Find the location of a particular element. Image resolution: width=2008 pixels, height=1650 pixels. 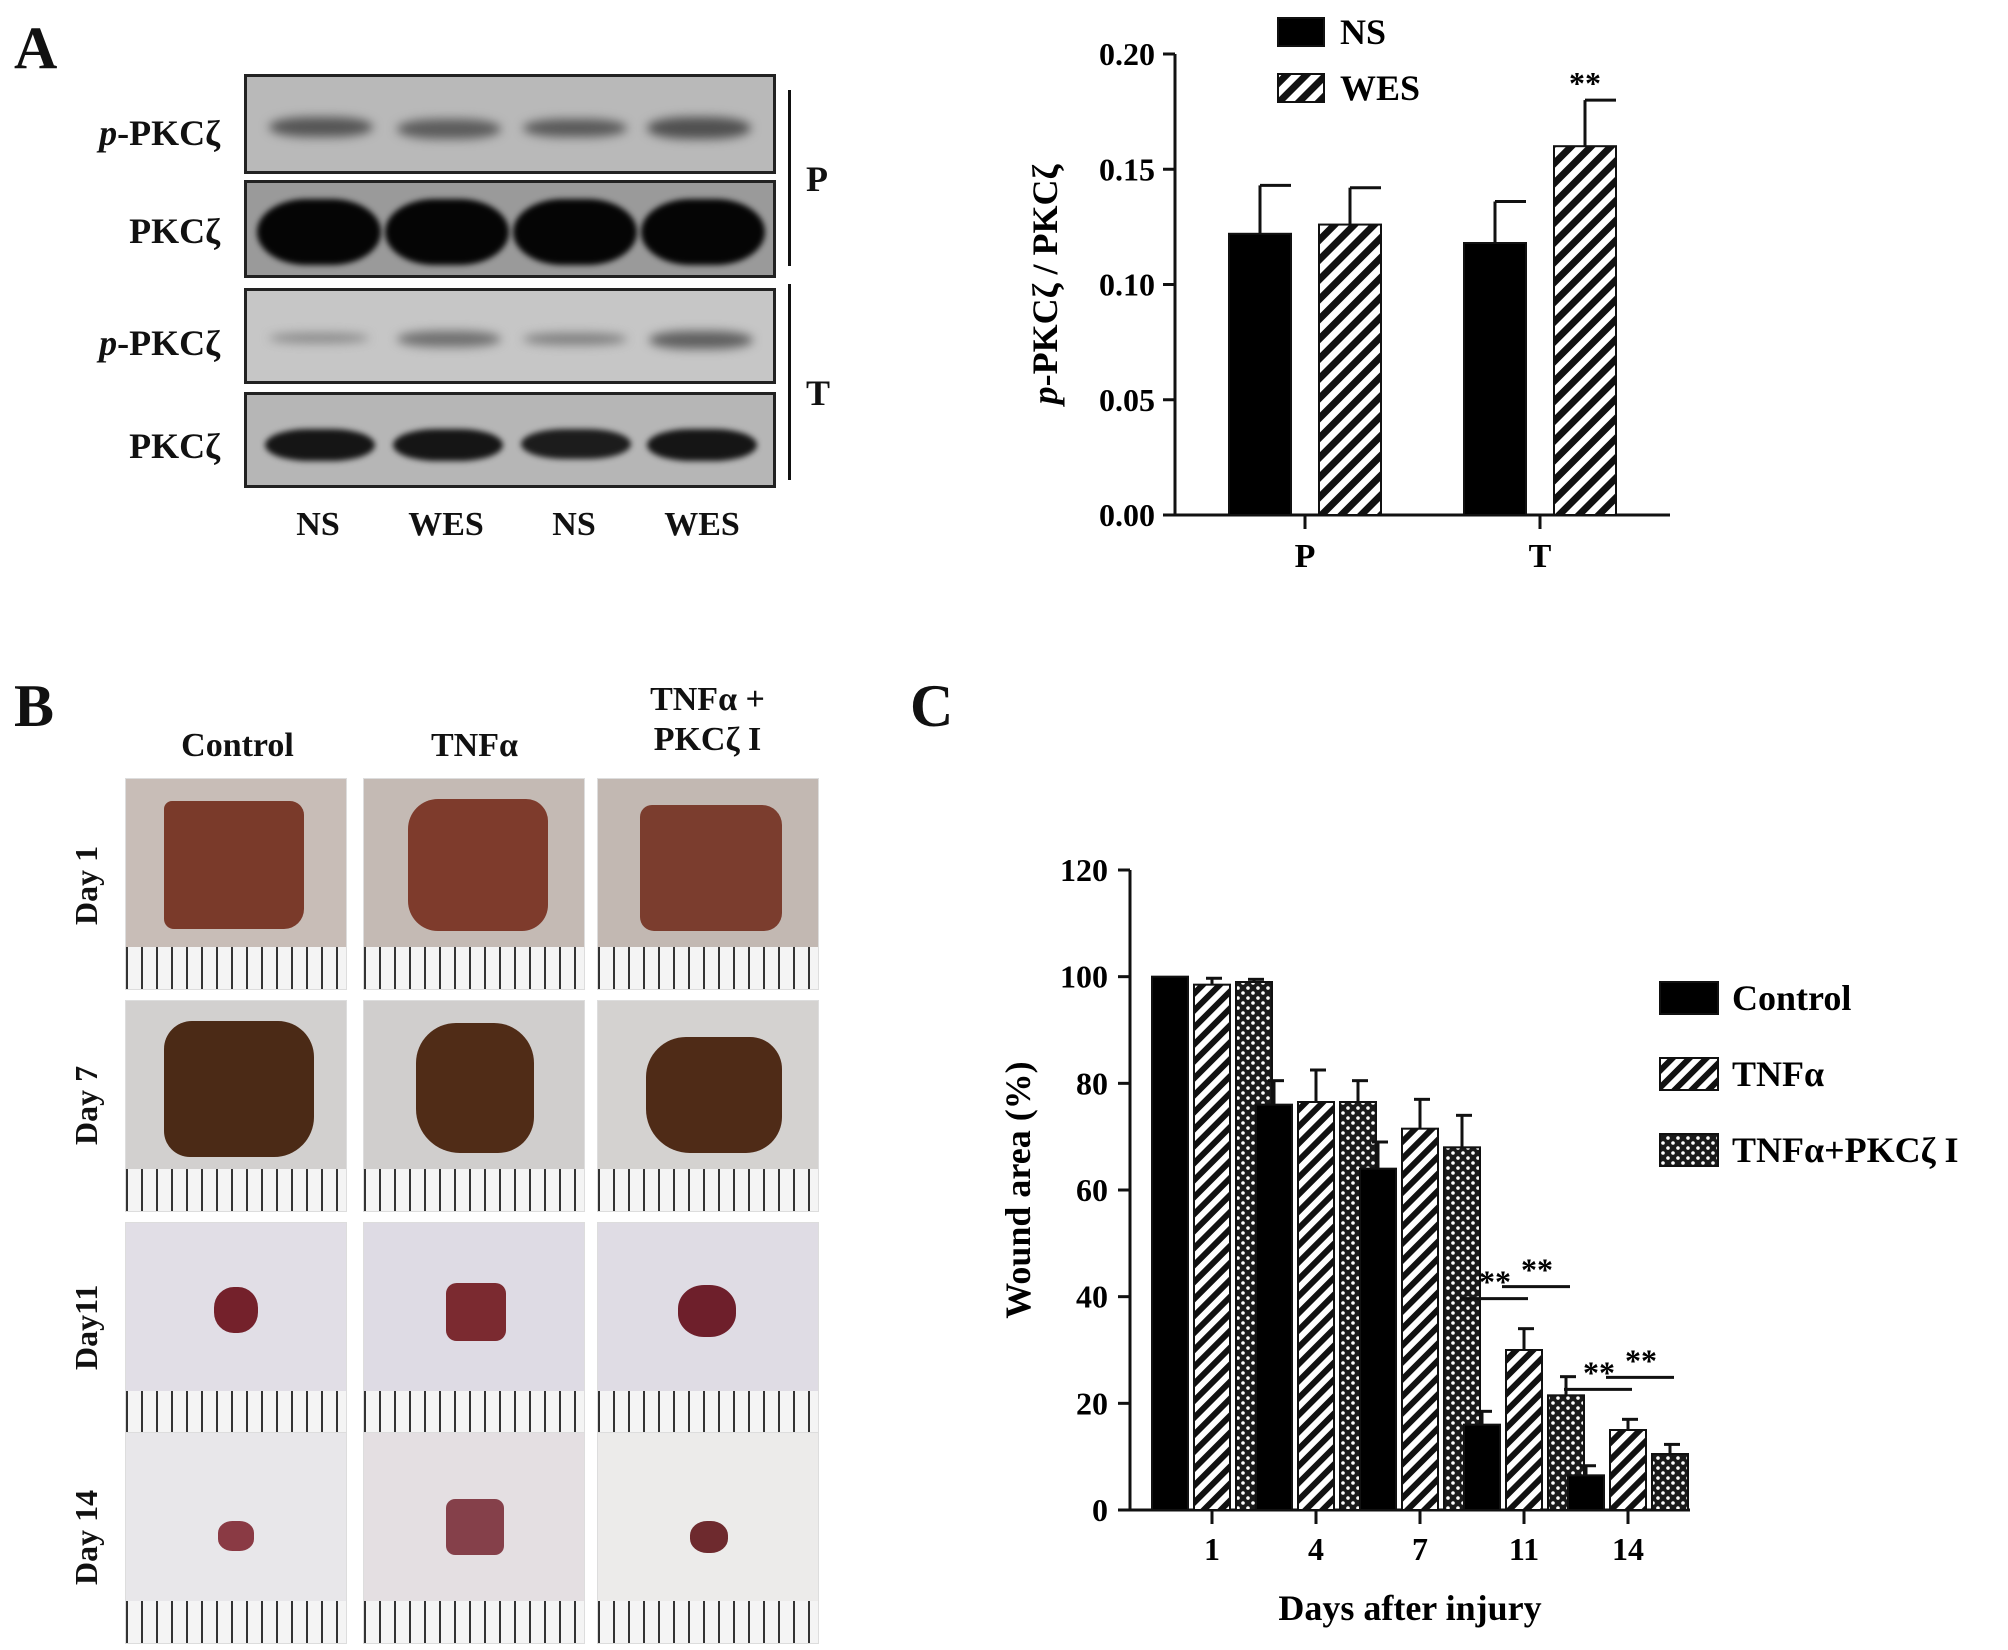

photo-day14-tnfa is located at coordinates (474, 1538).